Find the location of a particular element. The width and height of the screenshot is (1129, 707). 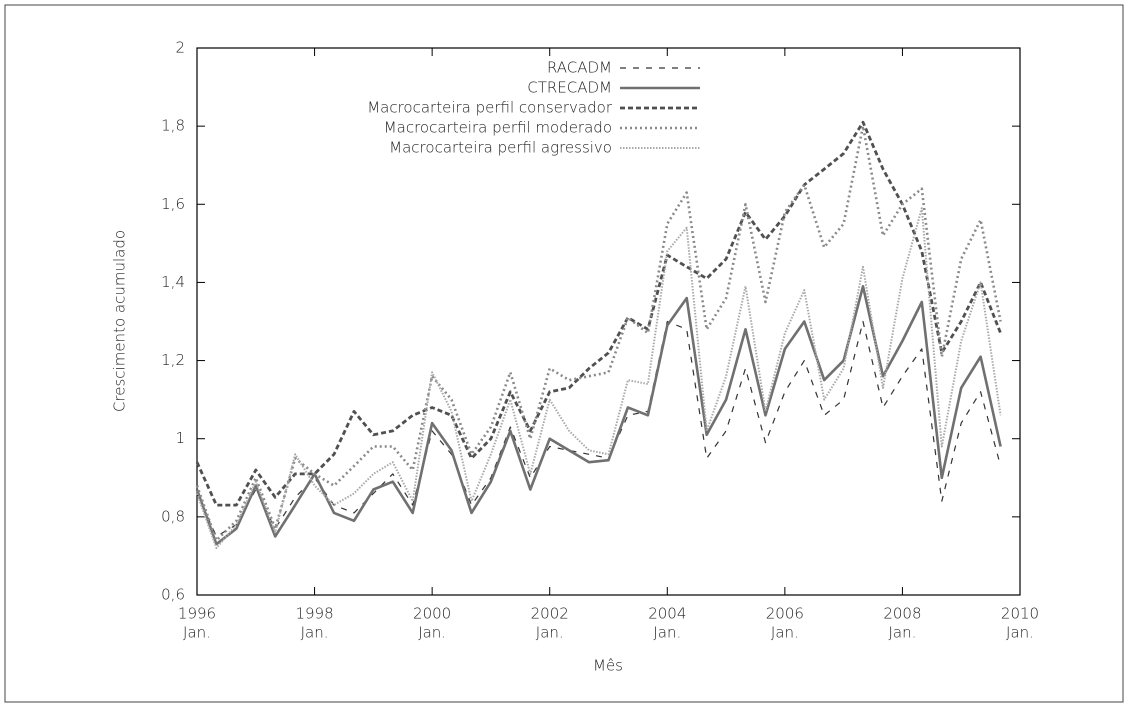

x-axis-label: Mês is located at coordinates (608, 666).